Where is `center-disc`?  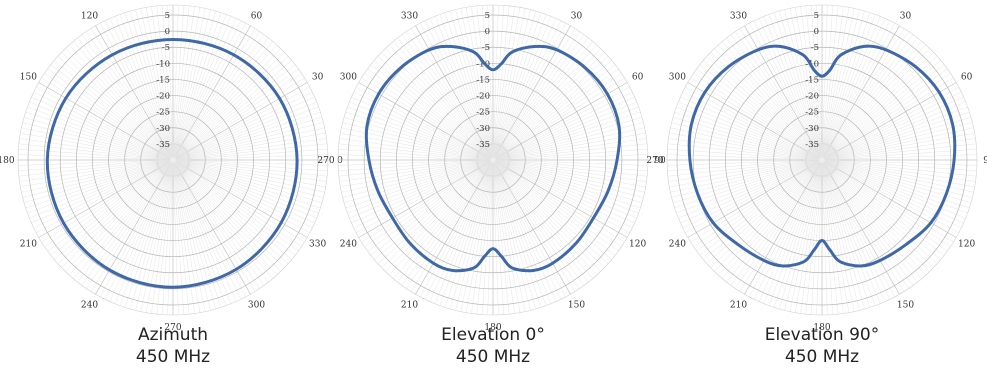
center-disc is located at coordinates (822, 160).